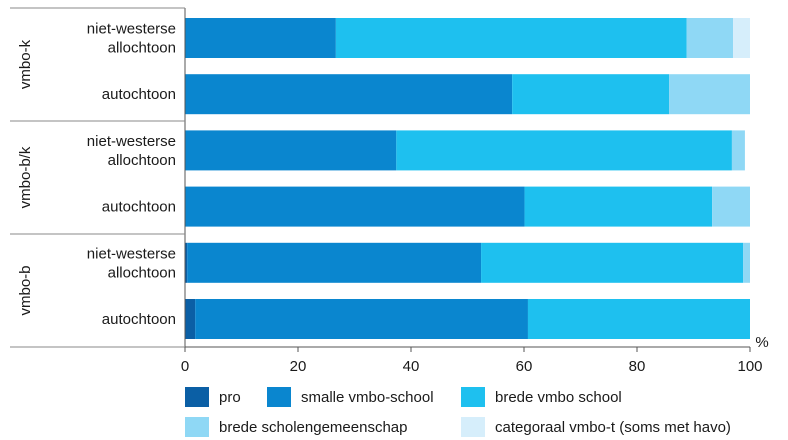 This screenshot has width=788, height=440. I want to click on category-label-row4-line1: allochtoon, so click(142, 272).